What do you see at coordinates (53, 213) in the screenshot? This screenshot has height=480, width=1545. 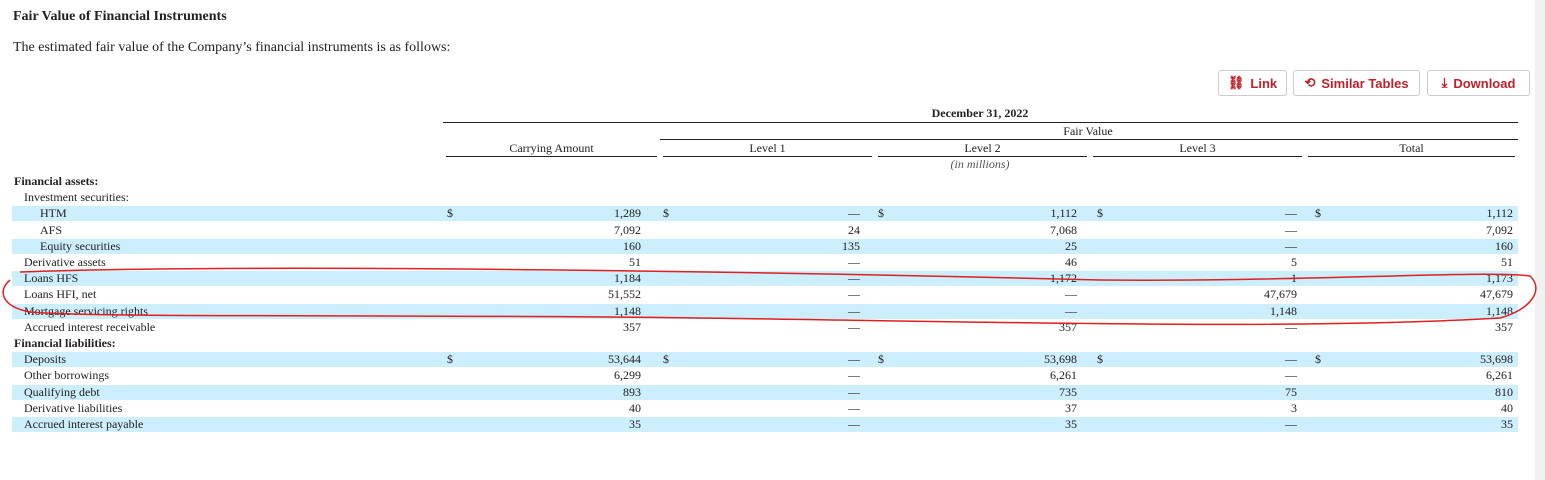 I see `row-label: HTM` at bounding box center [53, 213].